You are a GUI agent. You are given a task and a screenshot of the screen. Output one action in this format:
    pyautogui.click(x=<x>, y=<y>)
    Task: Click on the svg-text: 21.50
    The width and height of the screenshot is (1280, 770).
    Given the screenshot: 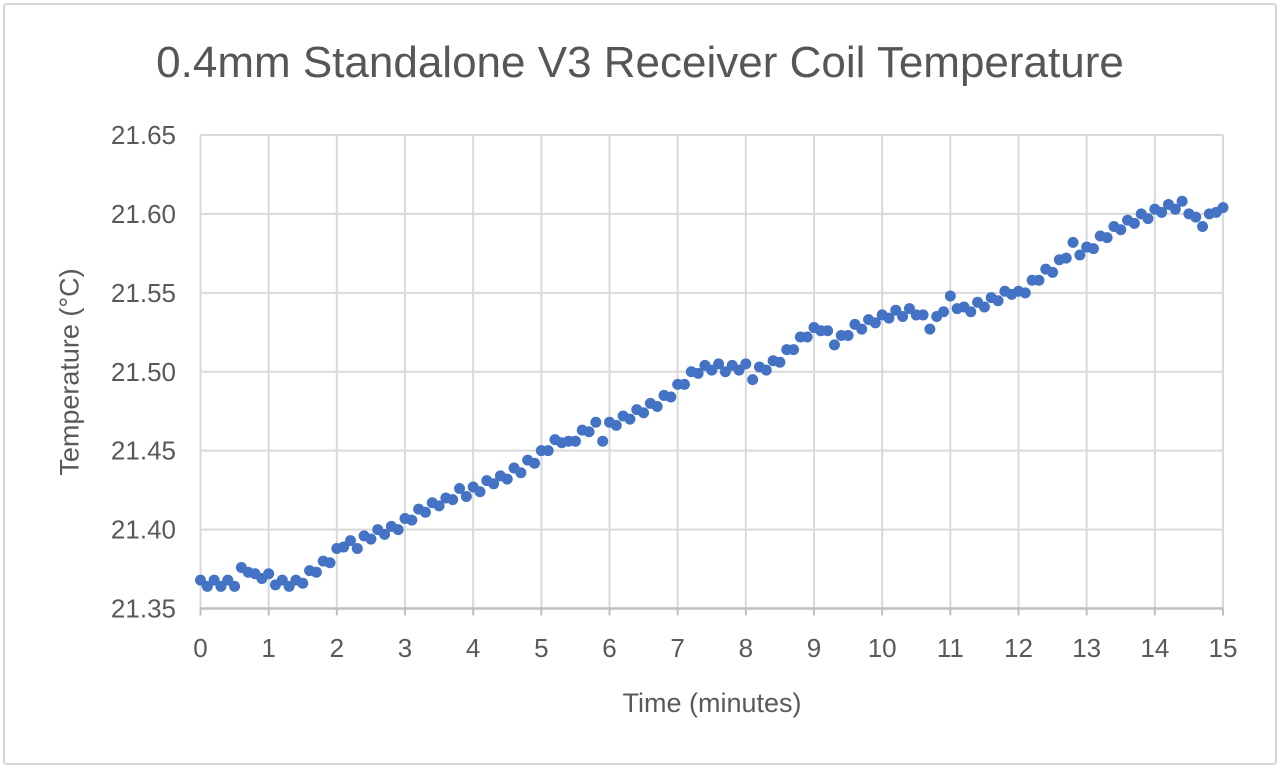 What is the action you would take?
    pyautogui.click(x=143, y=372)
    